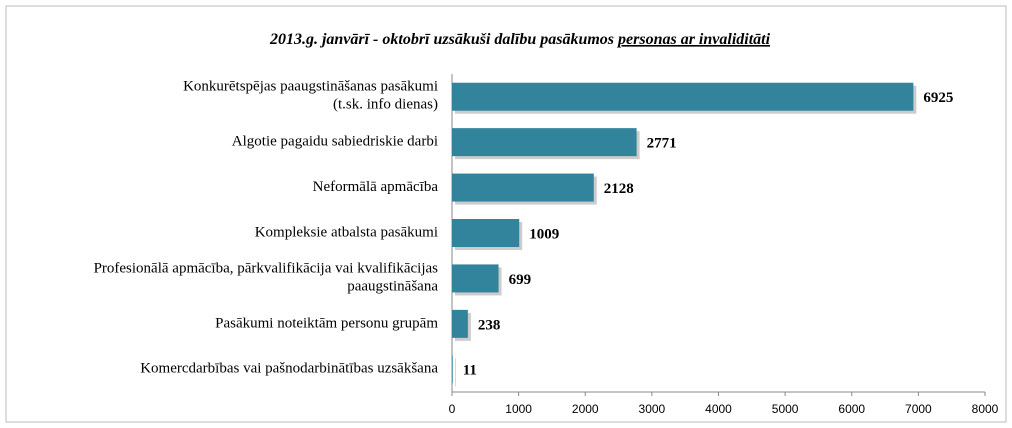 This screenshot has width=1012, height=428. Describe the element at coordinates (455, 372) in the screenshot. I see `bar-shadow` at that location.